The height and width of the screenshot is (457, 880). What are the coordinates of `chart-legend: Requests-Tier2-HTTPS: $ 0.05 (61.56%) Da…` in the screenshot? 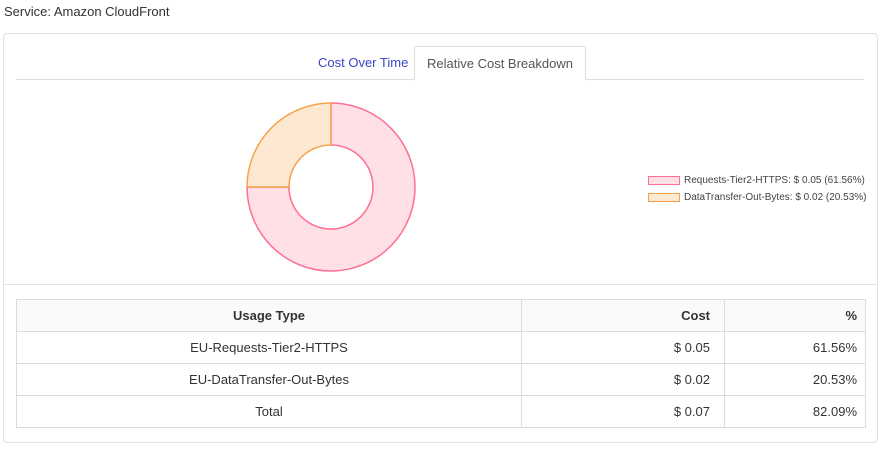 It's located at (757, 189).